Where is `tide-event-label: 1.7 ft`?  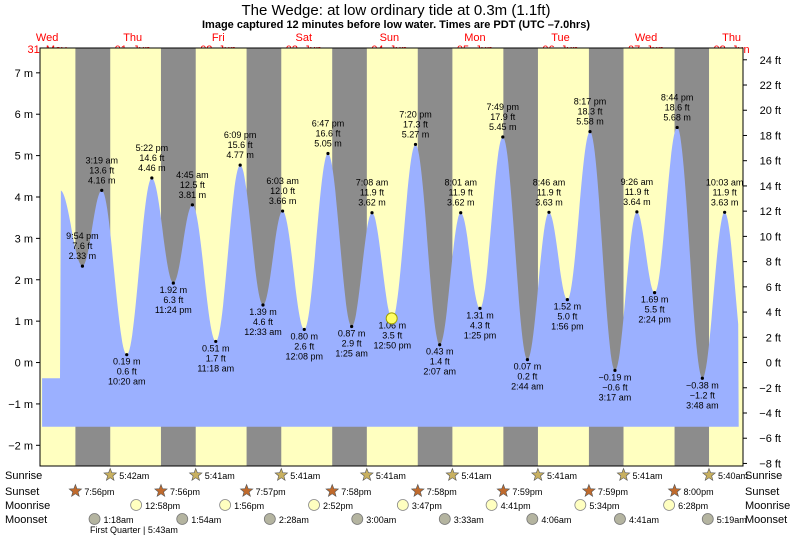
tide-event-label: 1.7 ft is located at coordinates (216, 358).